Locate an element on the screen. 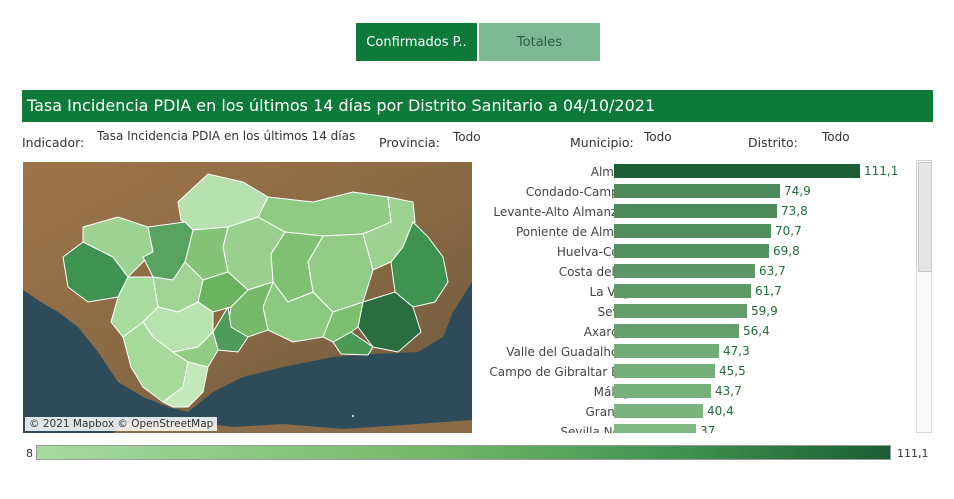 This screenshot has width=954, height=499. municipio-filter: Todo is located at coordinates (658, 137).